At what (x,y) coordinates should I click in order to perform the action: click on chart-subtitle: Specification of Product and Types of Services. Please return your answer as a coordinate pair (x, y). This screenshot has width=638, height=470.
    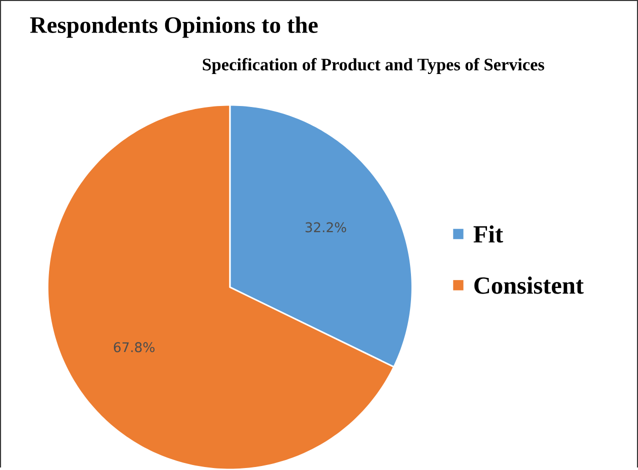
    Looking at the image, I should click on (373, 66).